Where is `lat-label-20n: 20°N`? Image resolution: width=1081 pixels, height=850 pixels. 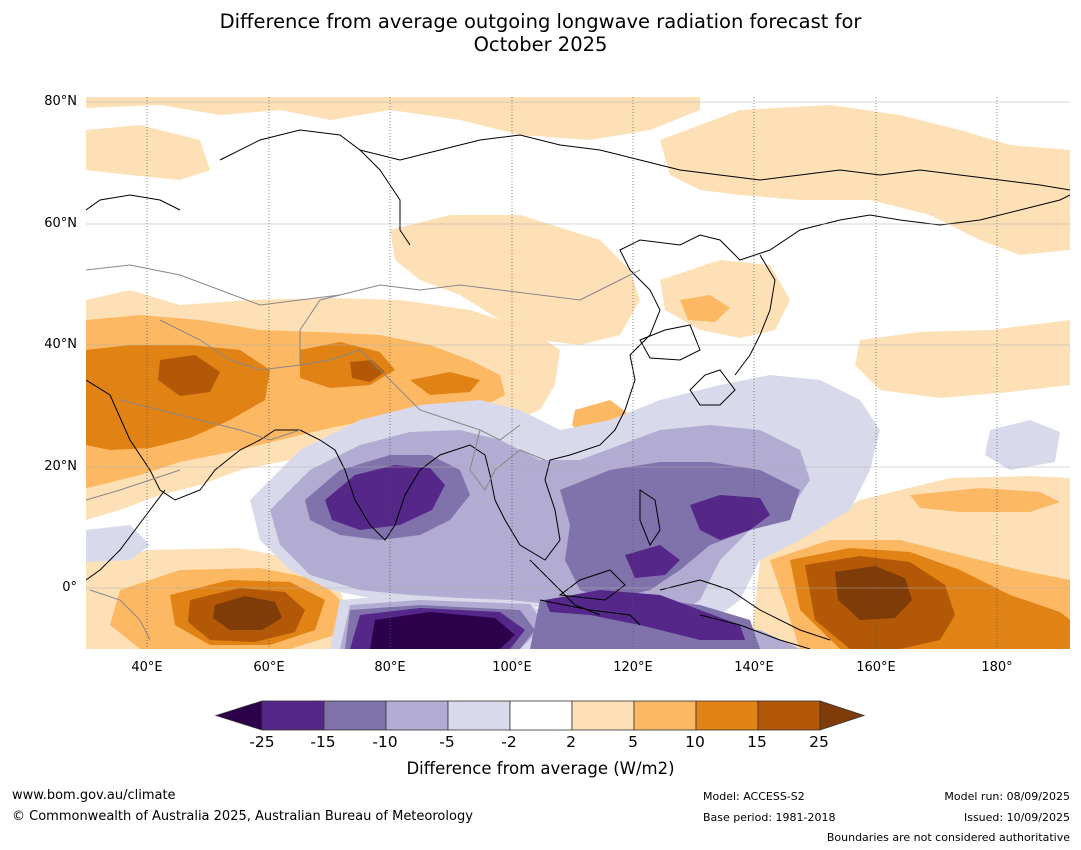
lat-label-20n: 20°N is located at coordinates (60, 466).